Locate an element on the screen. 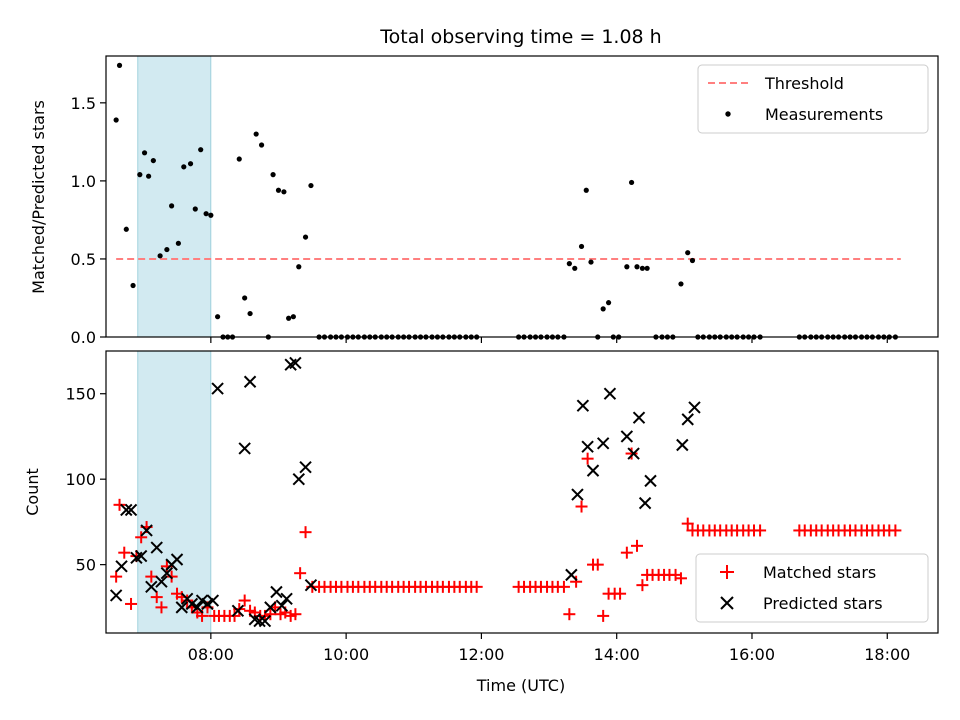 This screenshot has width=960, height=720. counts-legend: Matched stars Predicted stars is located at coordinates (812, 588).